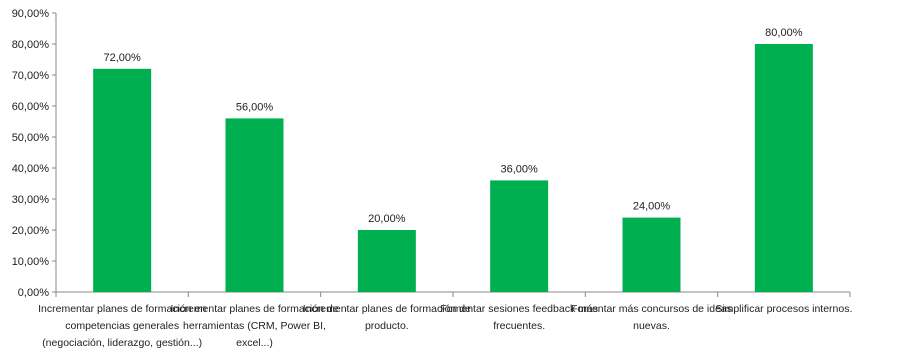 The height and width of the screenshot is (359, 904). I want to click on data-label: 72,00%, so click(123, 58).